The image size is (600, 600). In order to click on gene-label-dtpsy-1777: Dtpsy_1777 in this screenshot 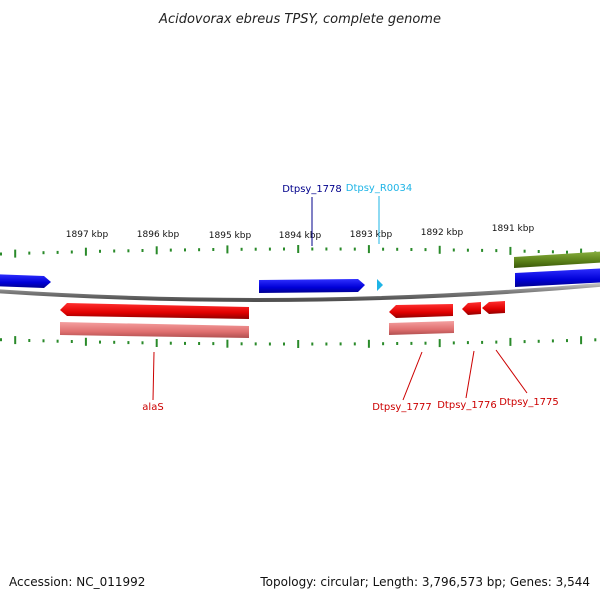, I will do `click(402, 407)`.